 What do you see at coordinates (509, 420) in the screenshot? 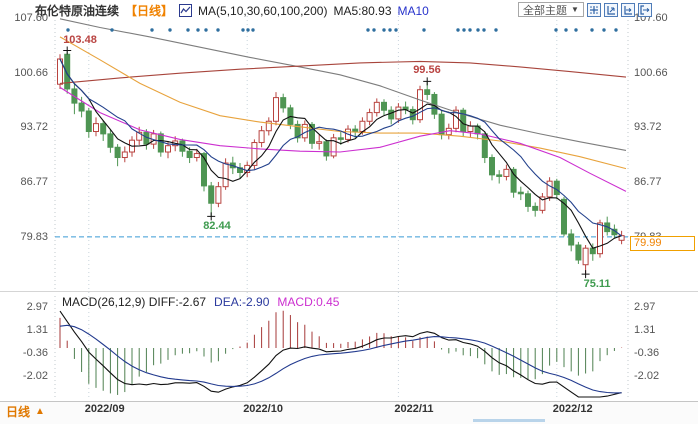
I see `scrollbar-thumb` at bounding box center [509, 420].